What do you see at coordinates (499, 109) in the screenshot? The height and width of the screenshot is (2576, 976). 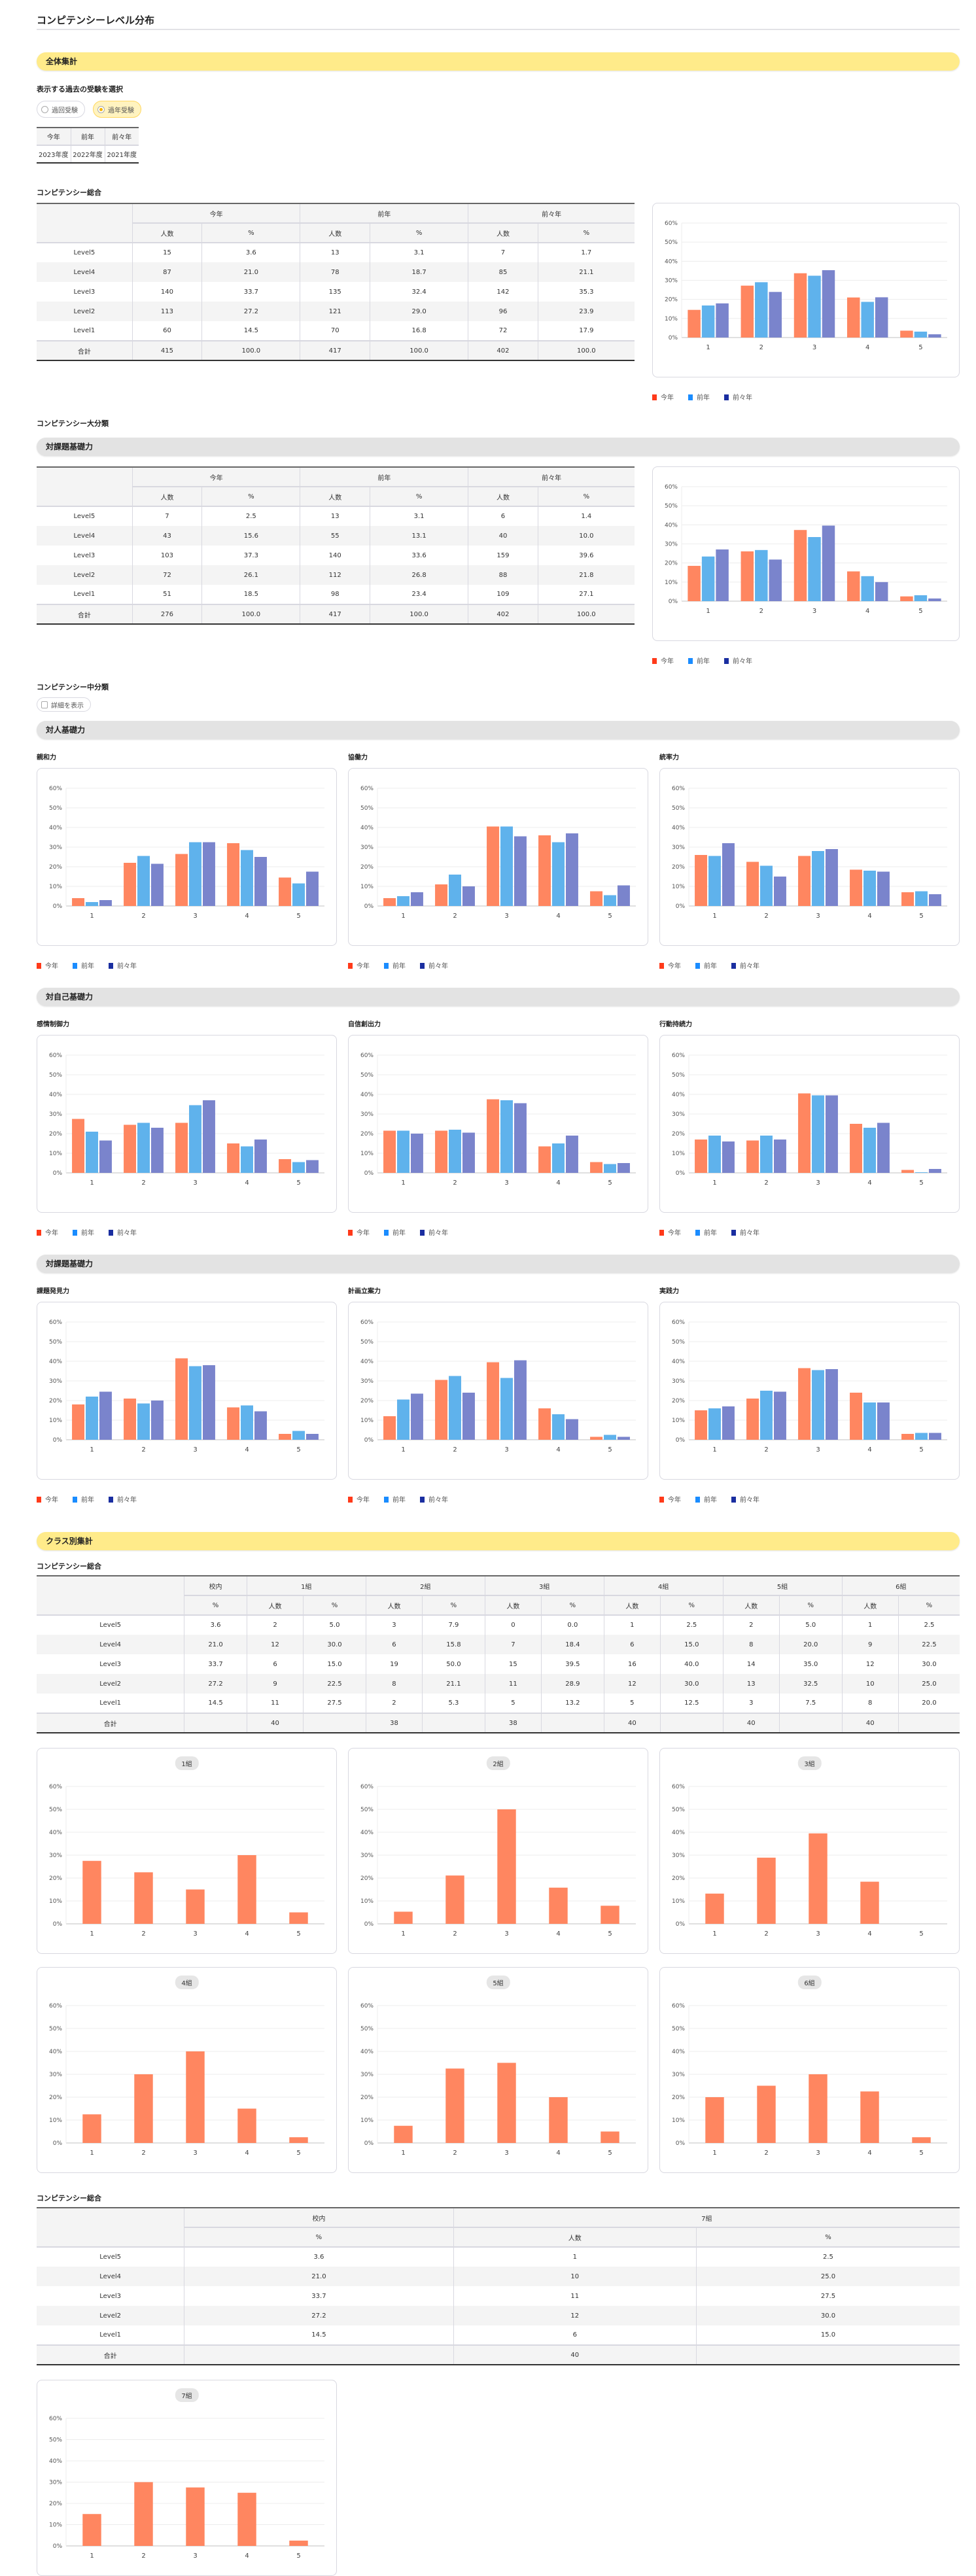 I see `exam-radio-group: 過回受験 過年受験` at bounding box center [499, 109].